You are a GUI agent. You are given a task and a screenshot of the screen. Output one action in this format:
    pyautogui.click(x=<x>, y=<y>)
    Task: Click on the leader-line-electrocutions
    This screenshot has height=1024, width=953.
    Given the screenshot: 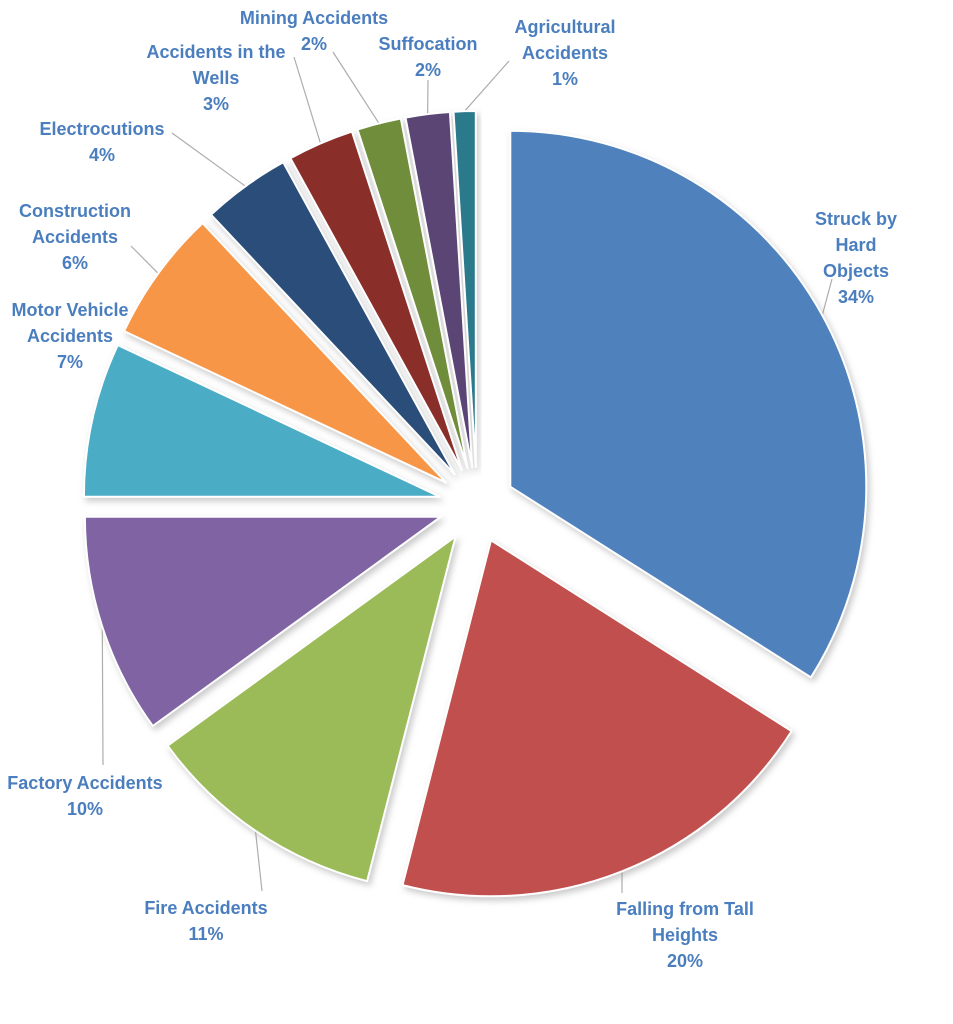 What is the action you would take?
    pyautogui.click(x=208, y=159)
    